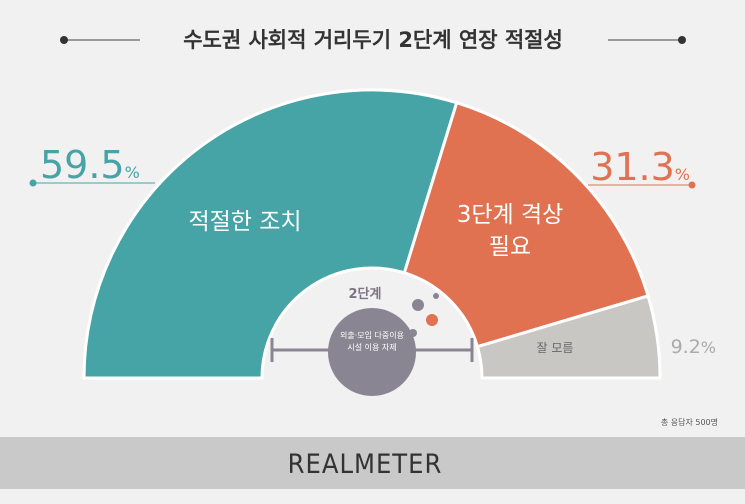 This screenshot has height=504, width=745. Describe the element at coordinates (245, 222) in the screenshot. I see `slice-label: 적절한 조치` at that location.